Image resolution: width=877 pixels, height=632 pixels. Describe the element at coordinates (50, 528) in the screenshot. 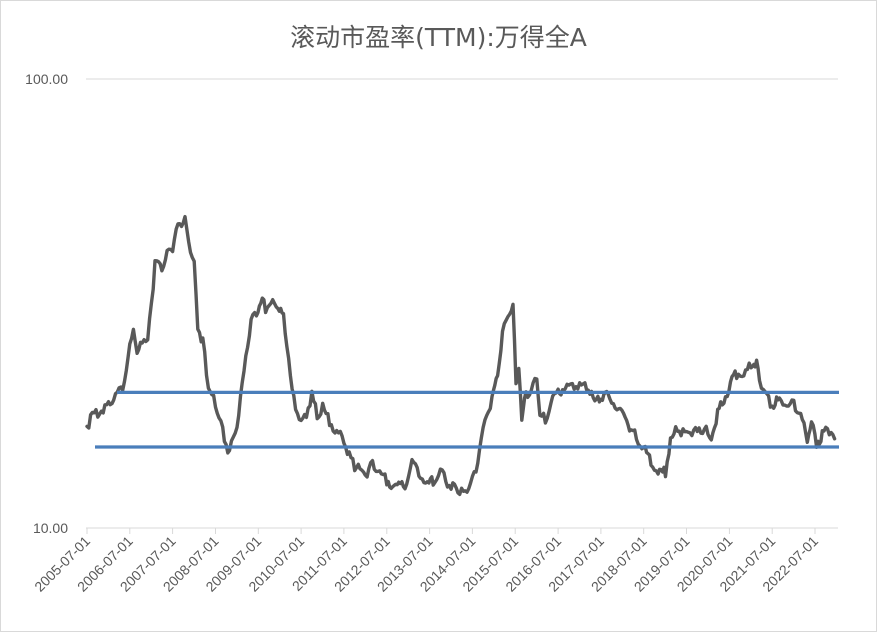

I see `y-tick-label: 10.00` at that location.